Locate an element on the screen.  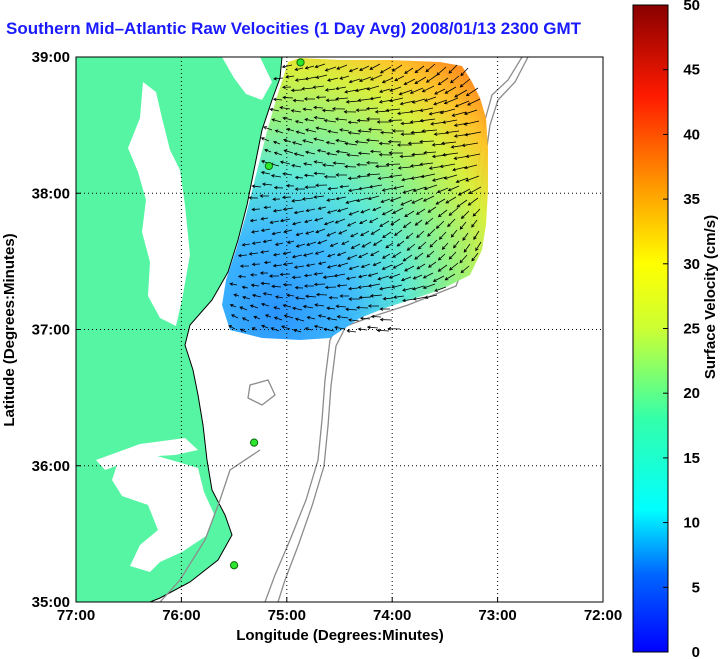
x-tick-label: 76:00 is located at coordinates (181, 615).